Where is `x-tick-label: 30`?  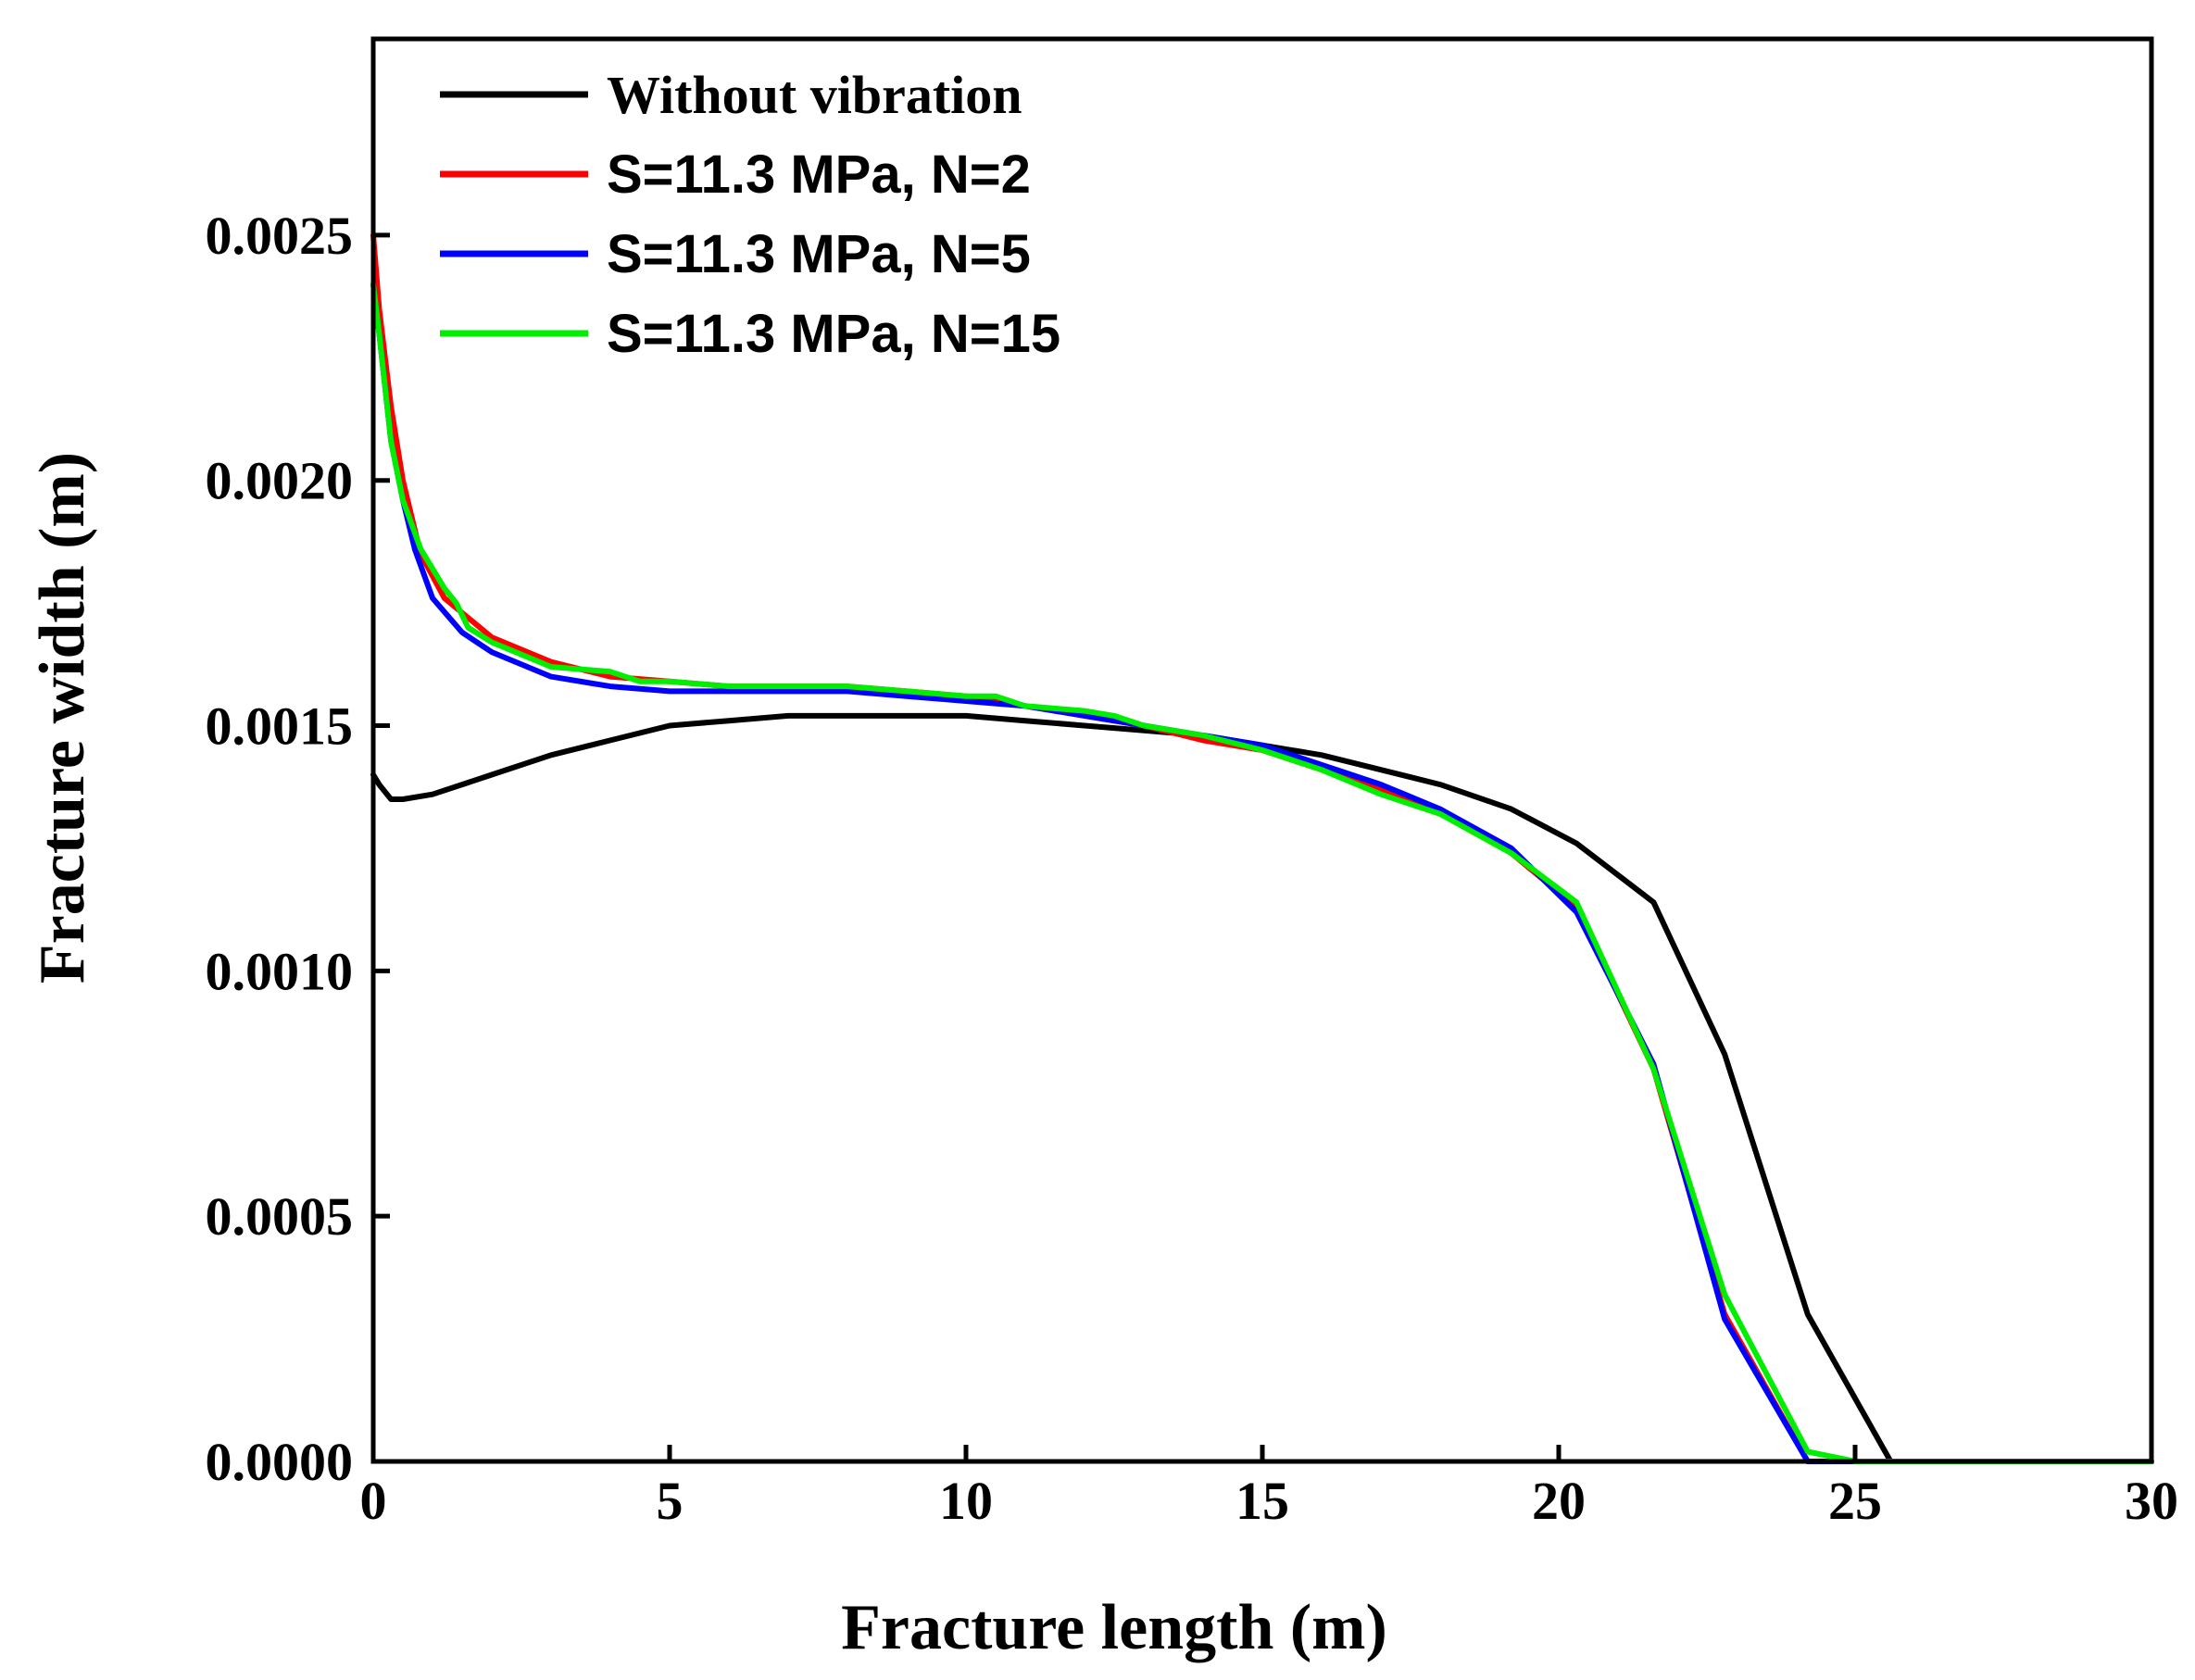
x-tick-label: 30 is located at coordinates (2151, 1501).